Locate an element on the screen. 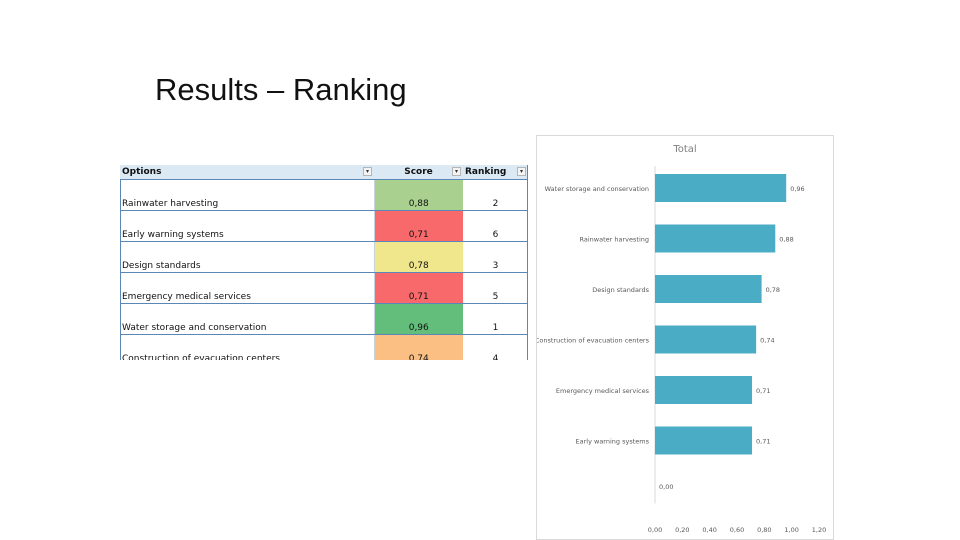  chart-title: Total is located at coordinates (685, 149).